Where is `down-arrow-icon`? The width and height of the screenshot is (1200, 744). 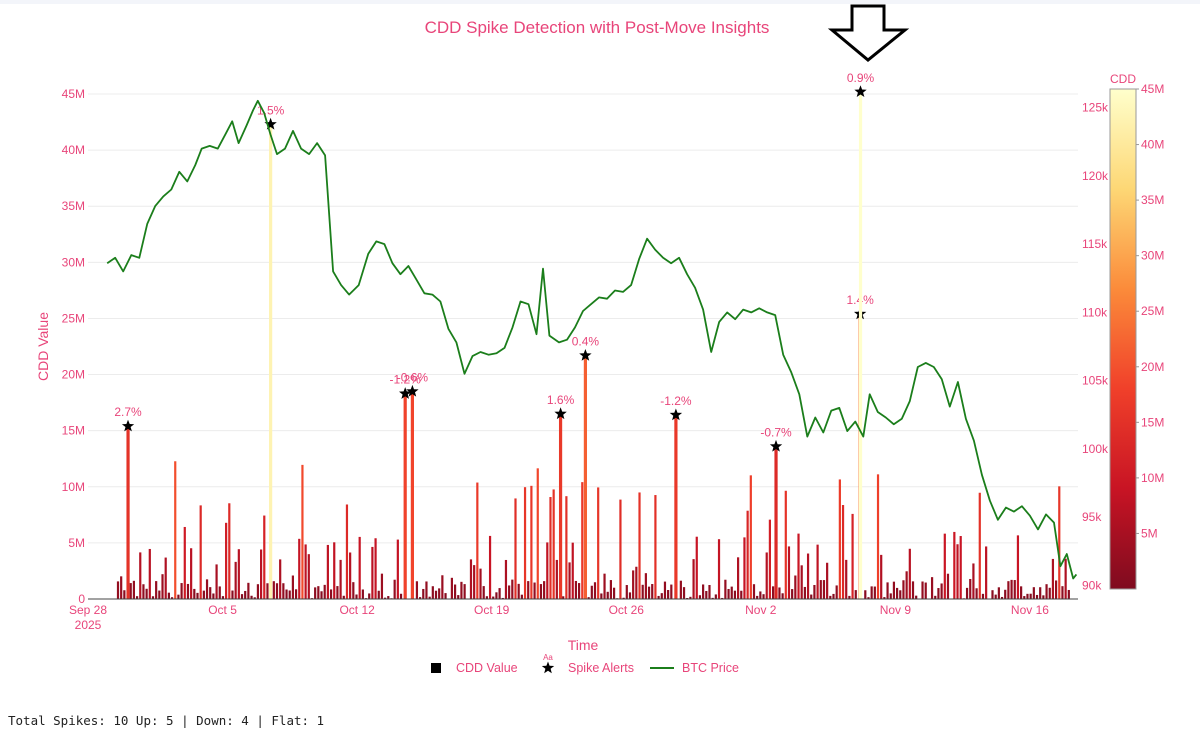
down-arrow-icon is located at coordinates (868, 33).